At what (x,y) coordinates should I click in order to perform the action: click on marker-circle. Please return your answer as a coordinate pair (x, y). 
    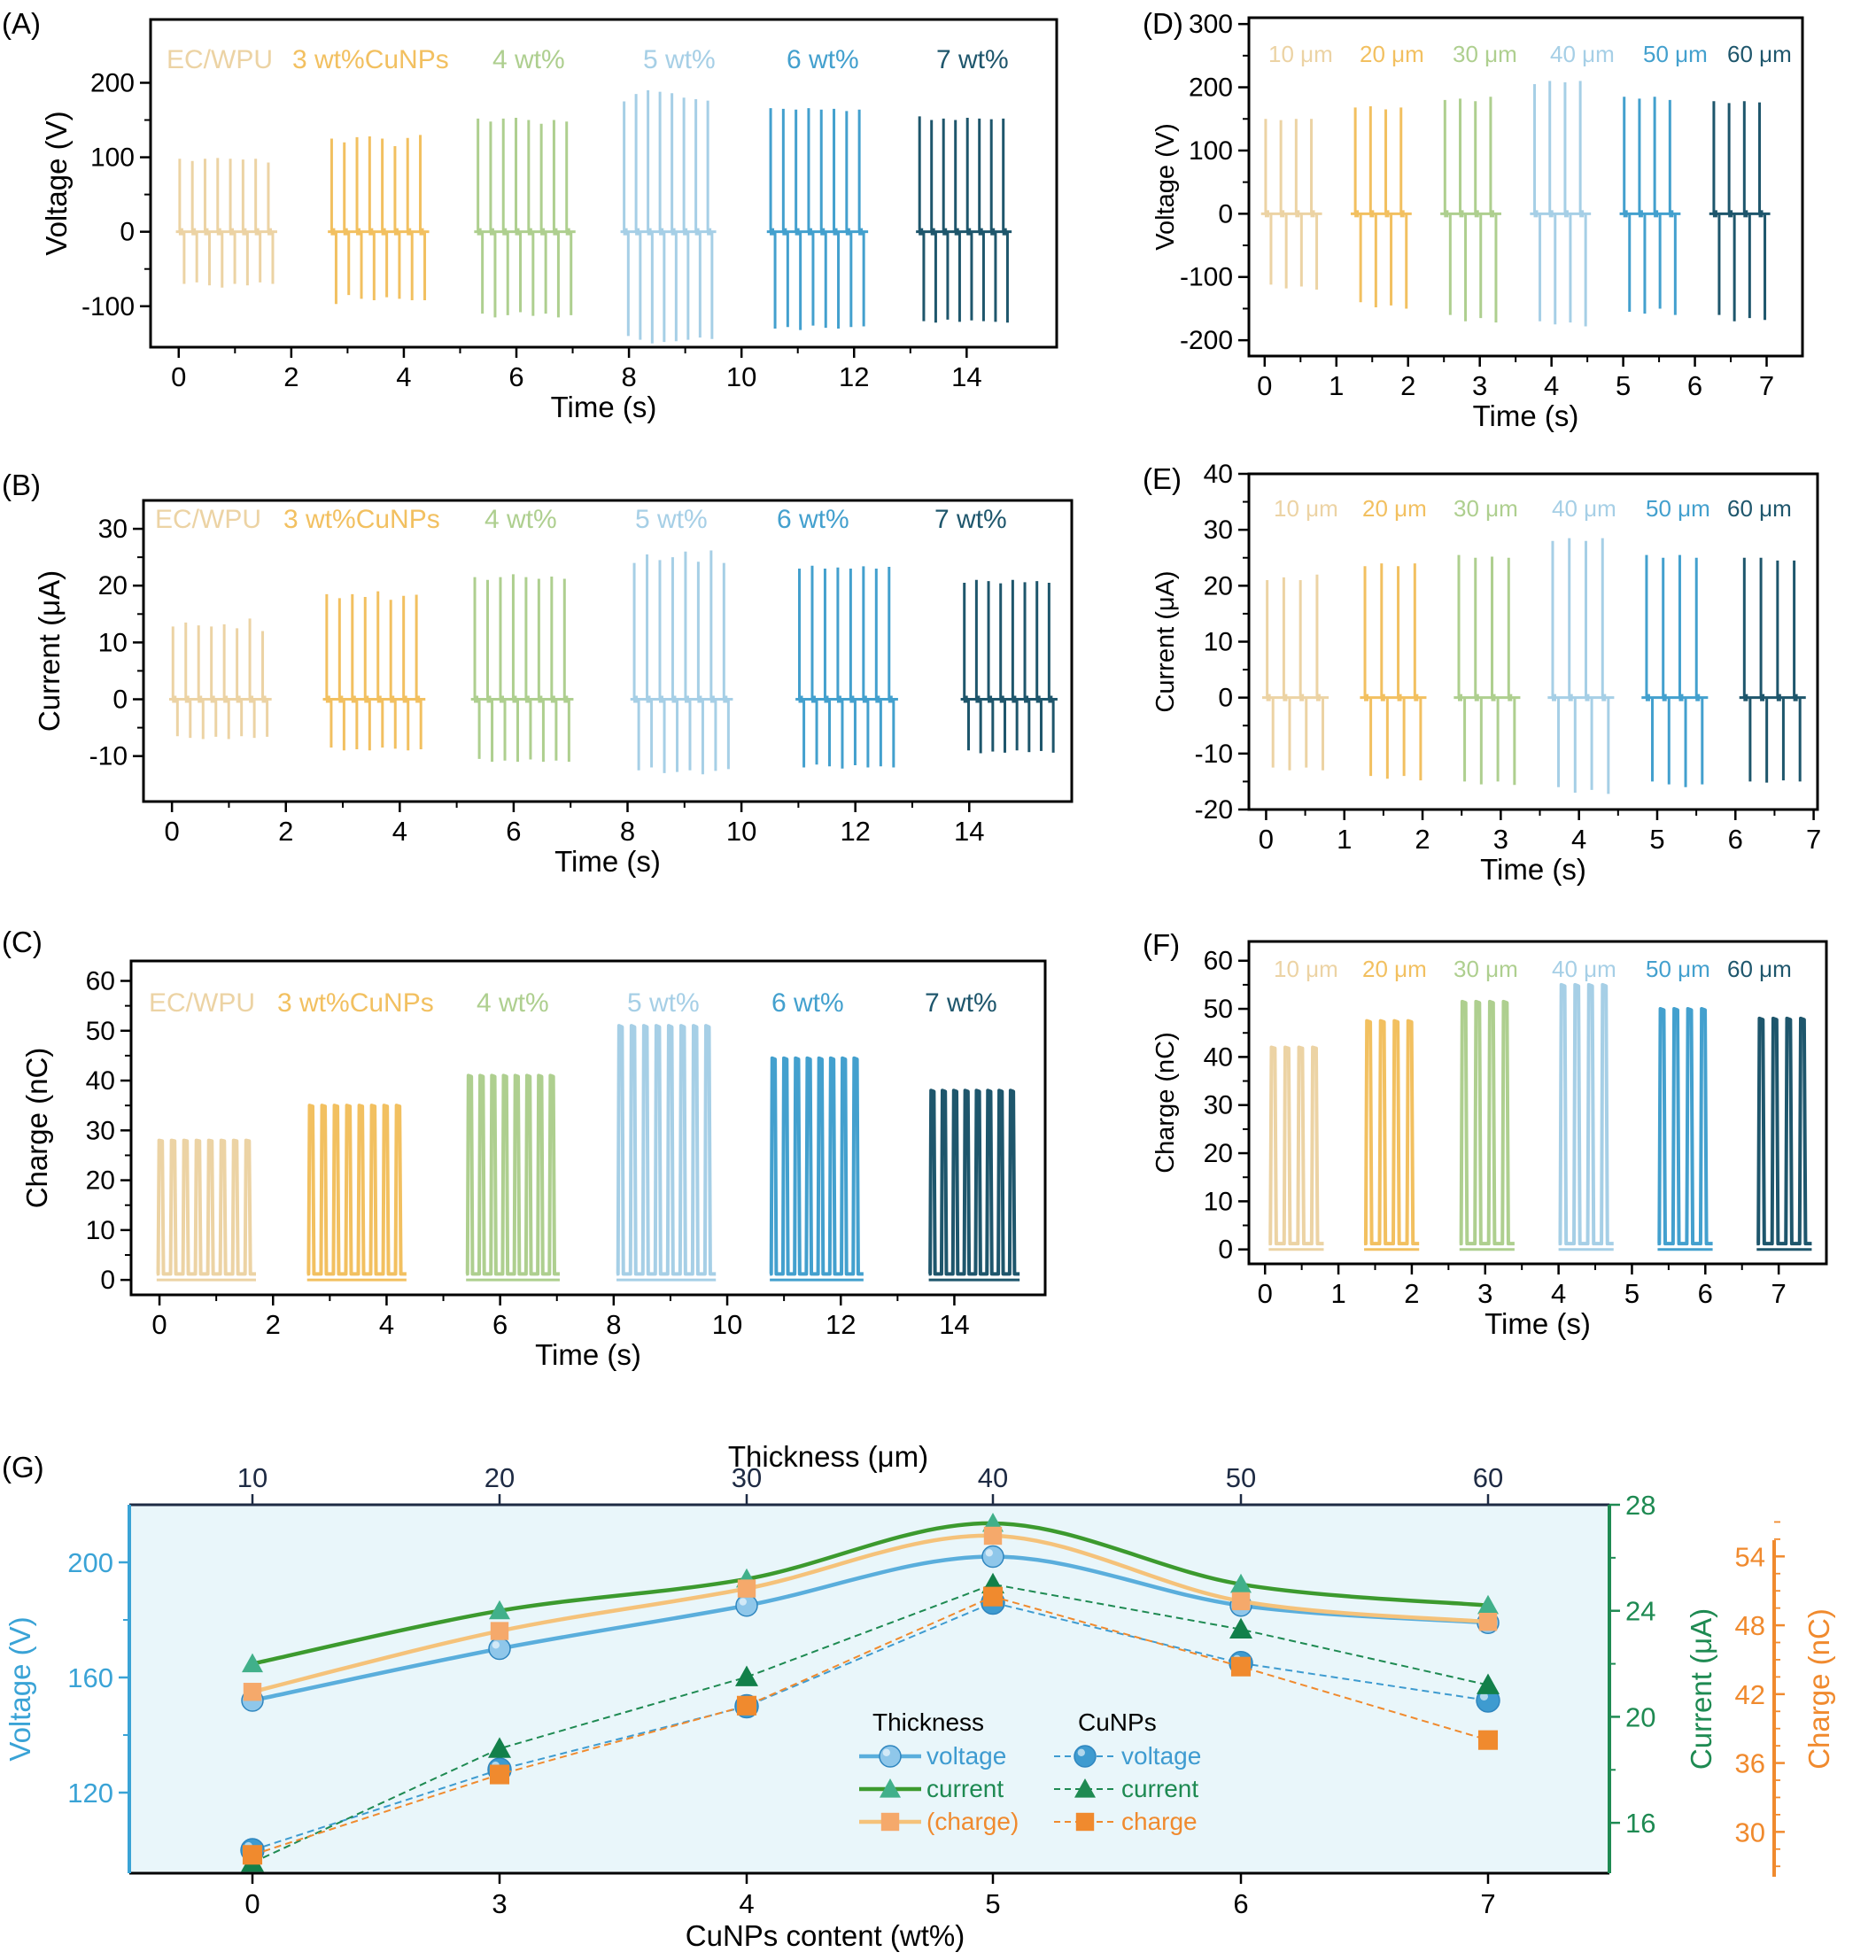
    Looking at the image, I should click on (1085, 1756).